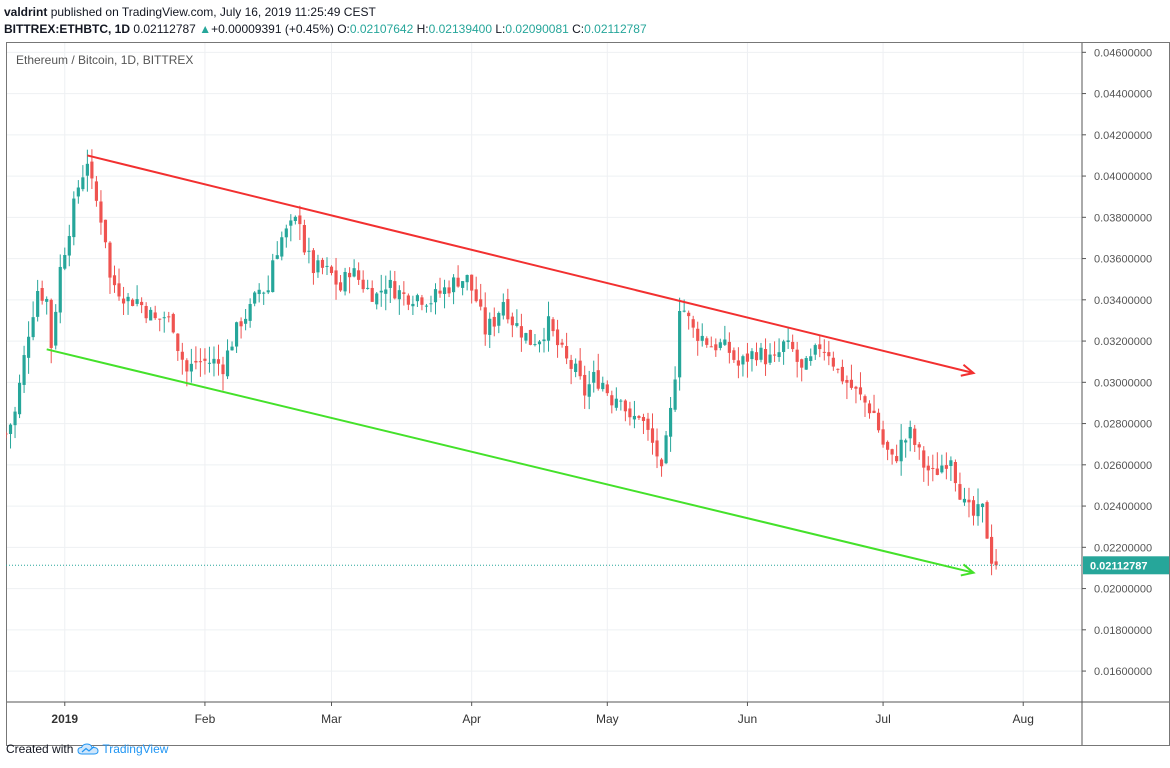 The image size is (1170, 768). Describe the element at coordinates (122, 749) in the screenshot. I see `tradingview-brand: TradingView` at that location.